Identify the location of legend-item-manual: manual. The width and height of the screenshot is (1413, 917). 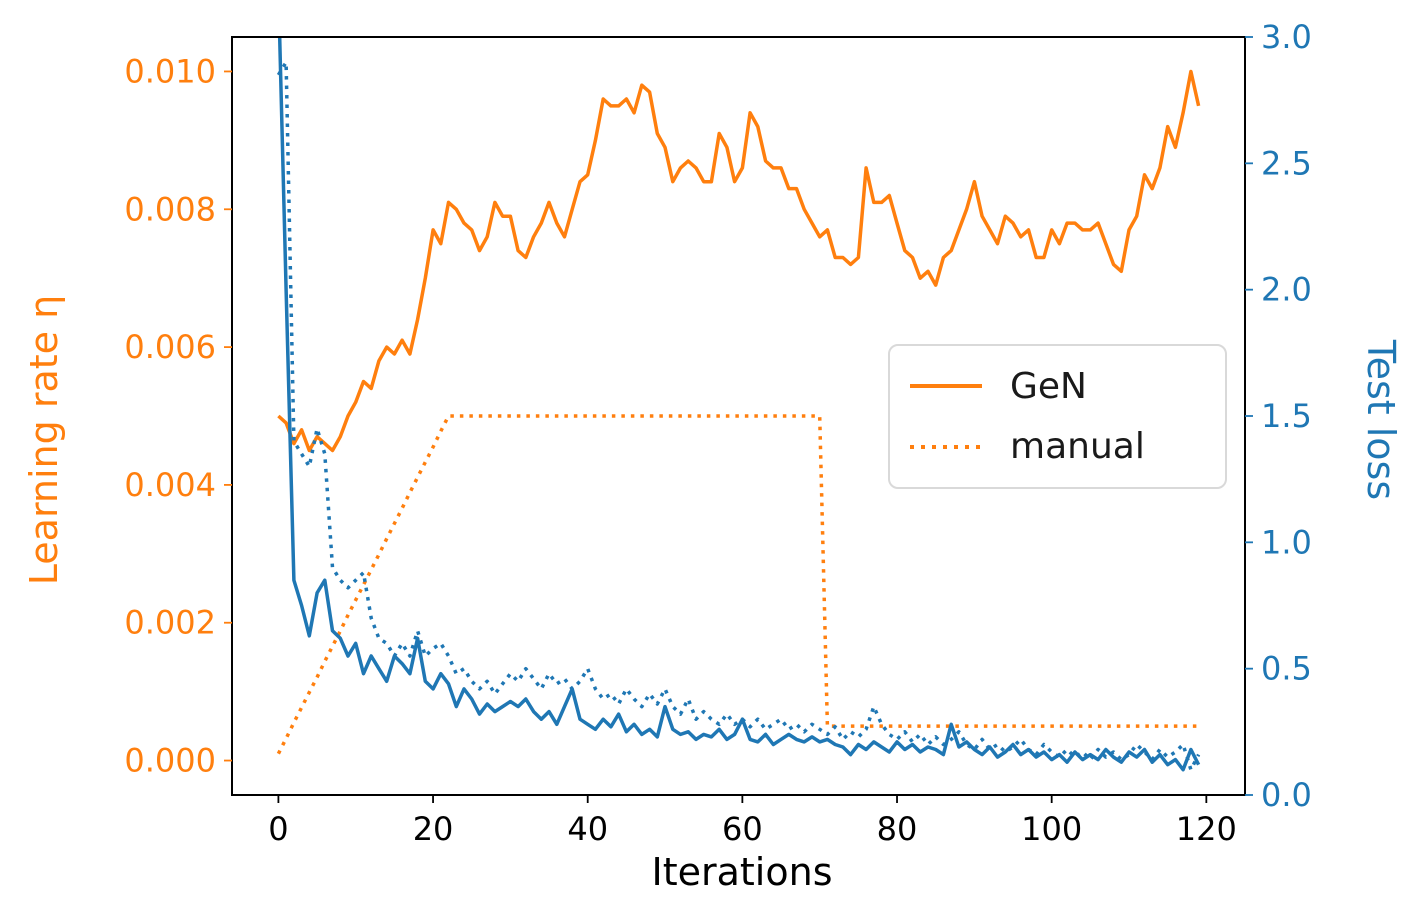
(1066, 446).